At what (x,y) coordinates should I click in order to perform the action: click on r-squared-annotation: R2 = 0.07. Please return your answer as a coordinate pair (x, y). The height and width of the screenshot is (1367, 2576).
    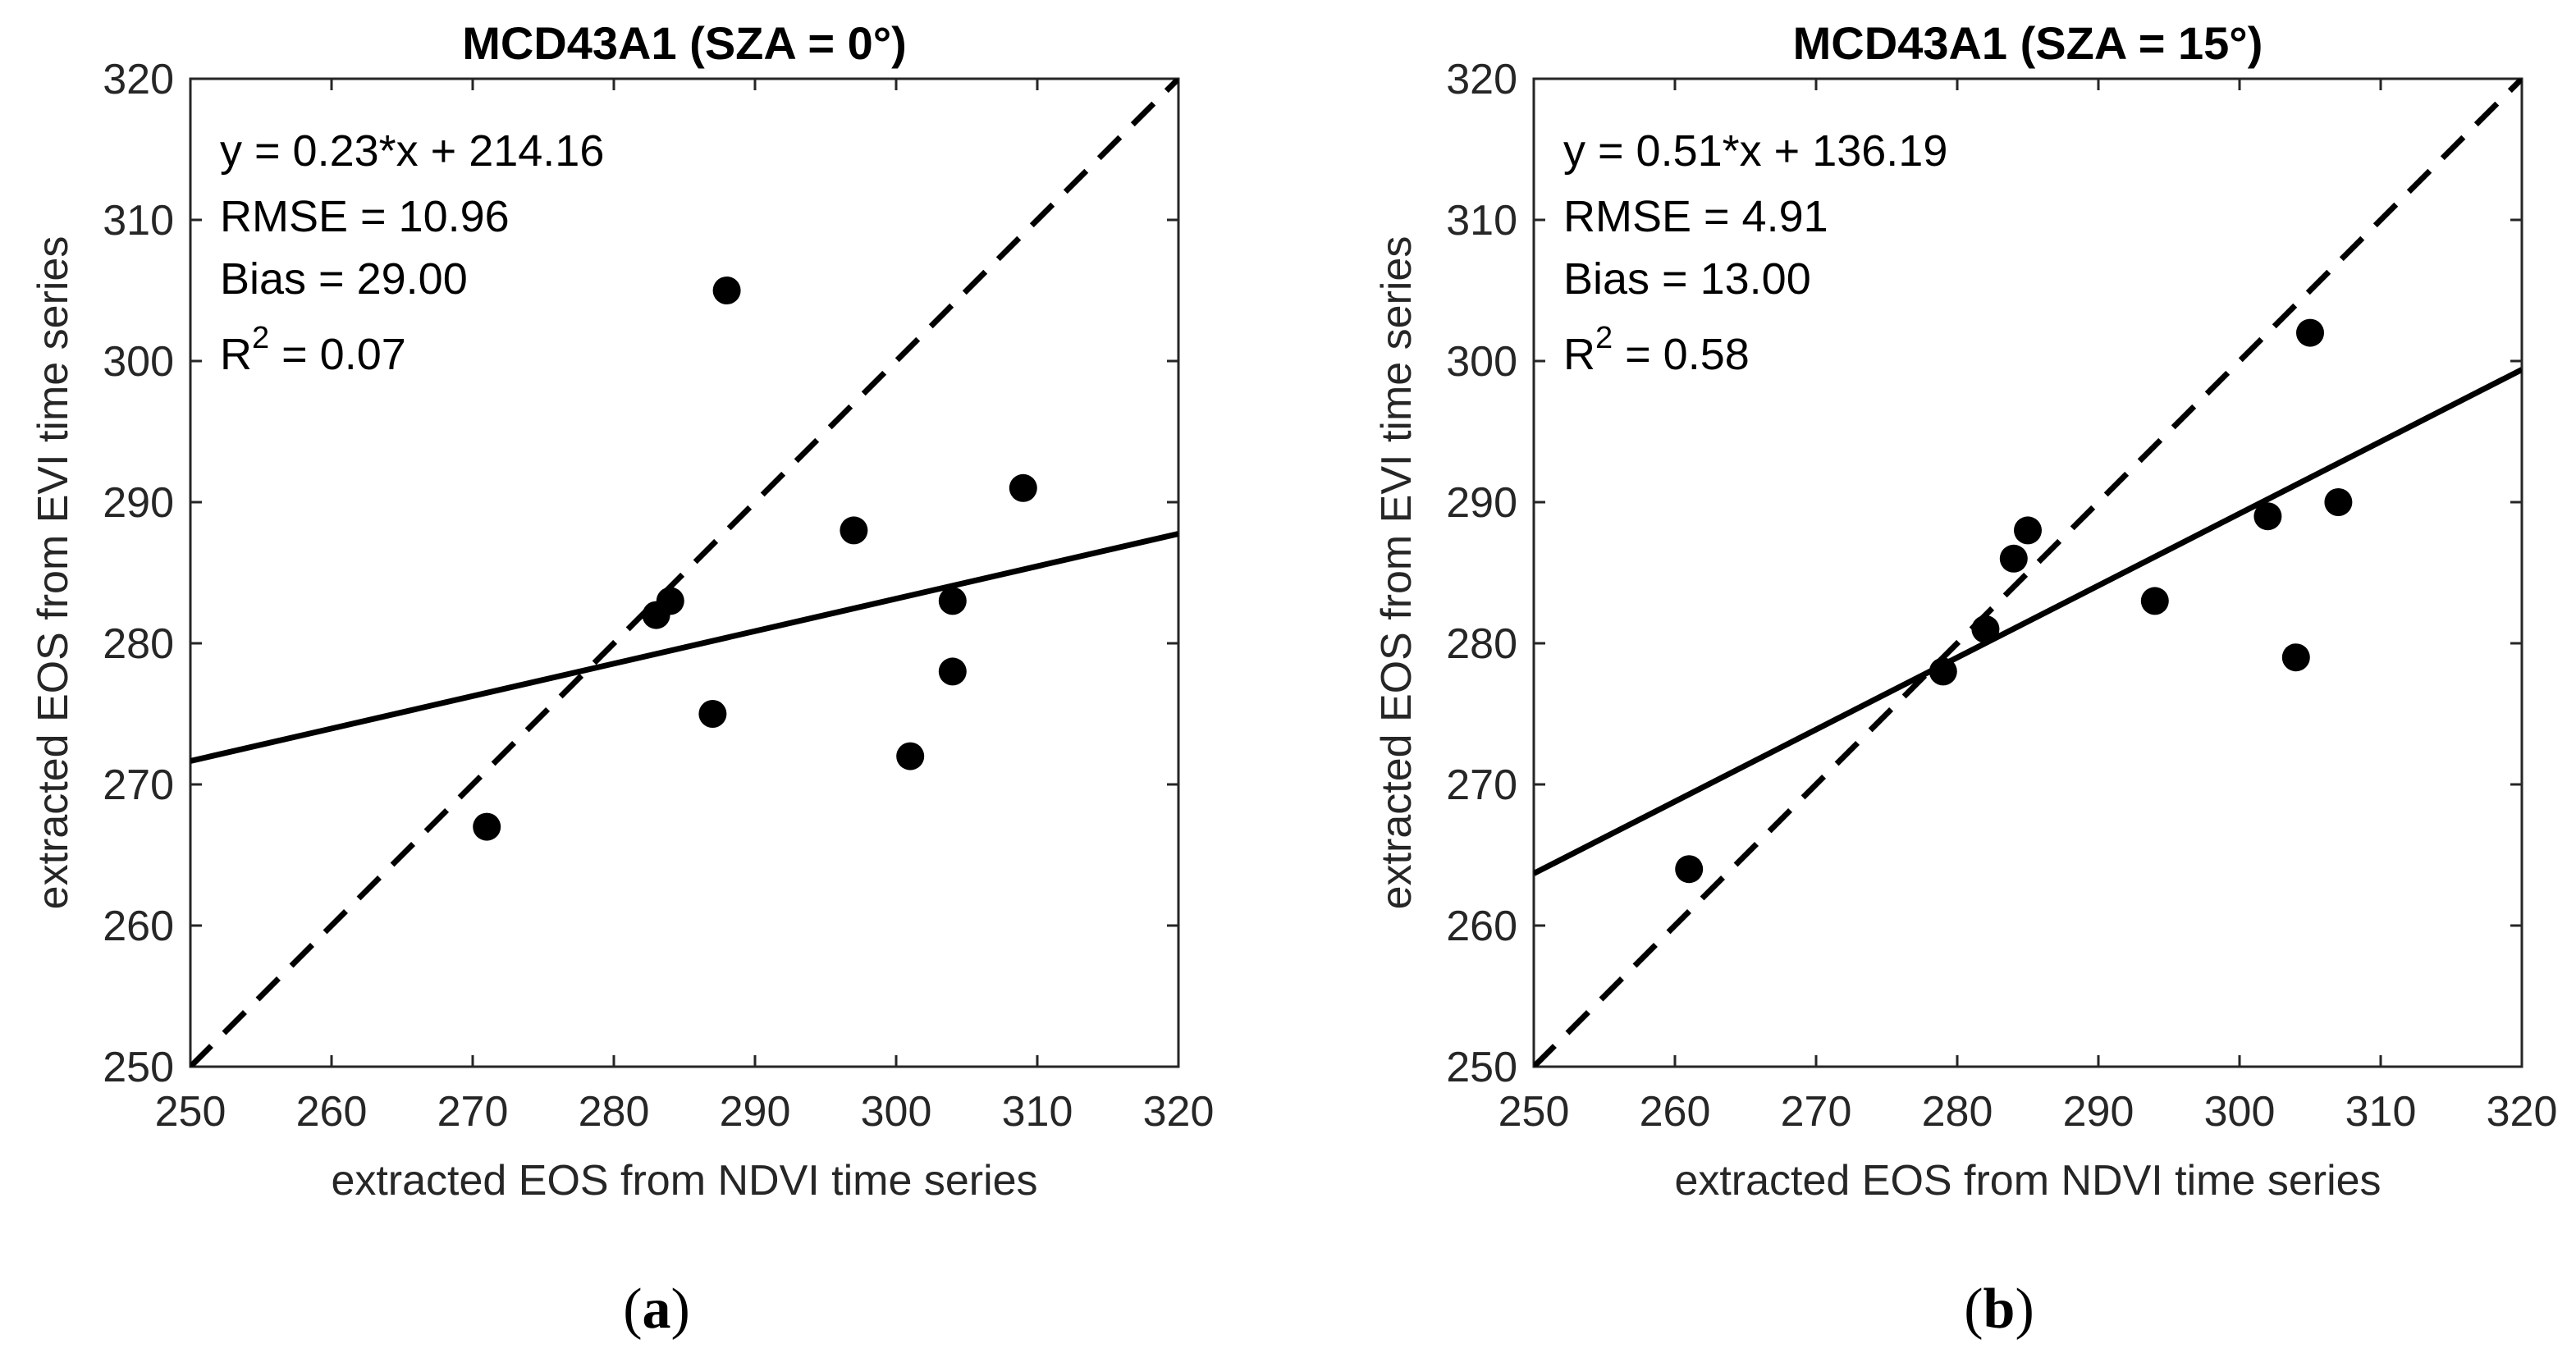
    Looking at the image, I should click on (313, 350).